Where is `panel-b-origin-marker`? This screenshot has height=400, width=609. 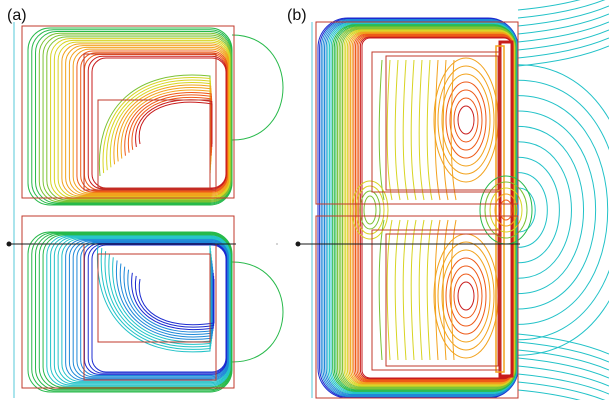 panel-b-origin-marker is located at coordinates (298, 244).